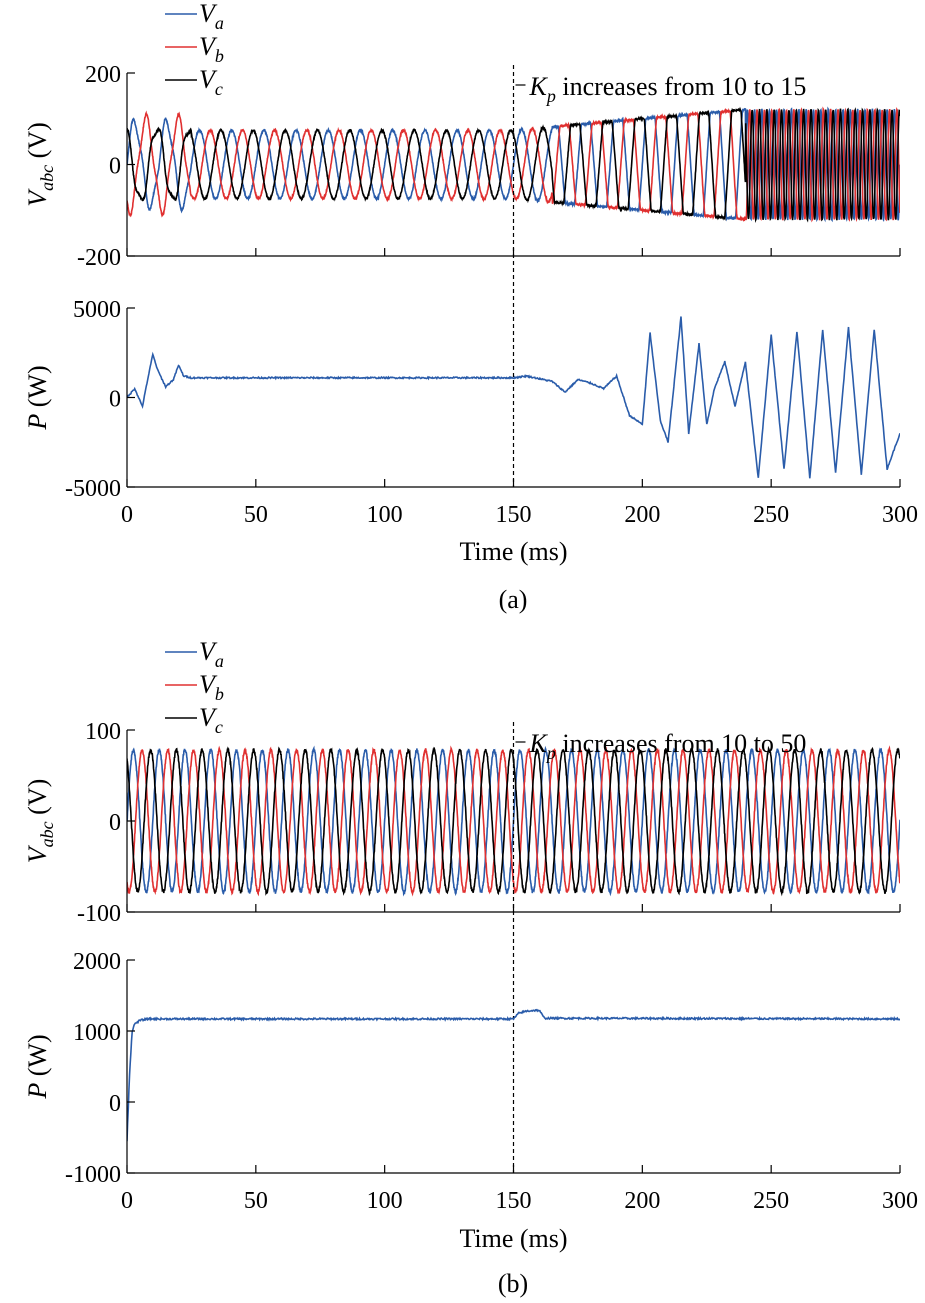 This screenshot has height=1303, width=925. I want to click on y-tick-label: 200, so click(103, 75).